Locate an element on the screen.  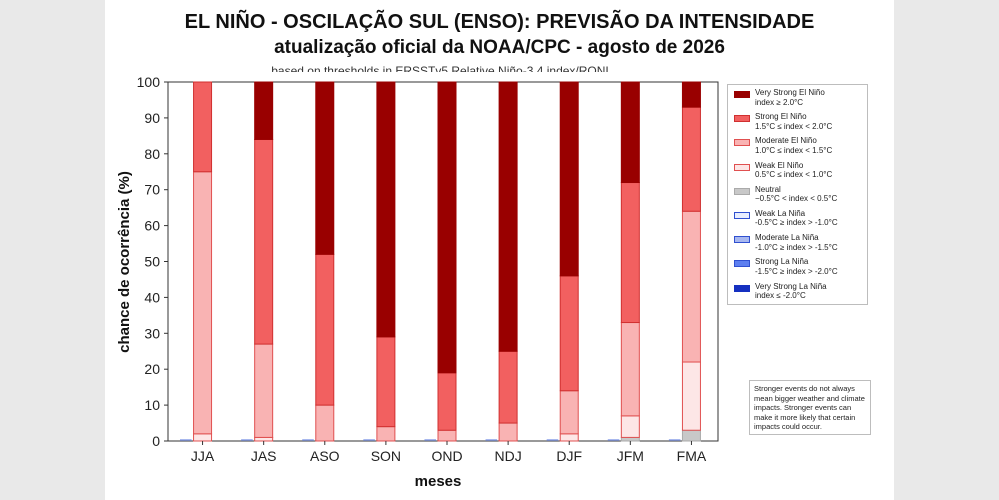
legend-label-range: −0.5°C < index < 0.5°C is located at coordinates (796, 199).